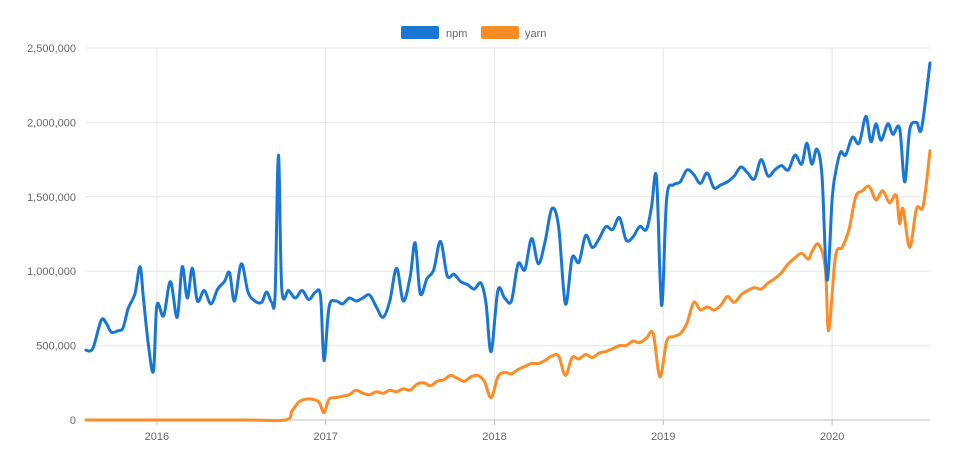 The image size is (962, 474). I want to click on legend-label-npm: npm, so click(456, 34).